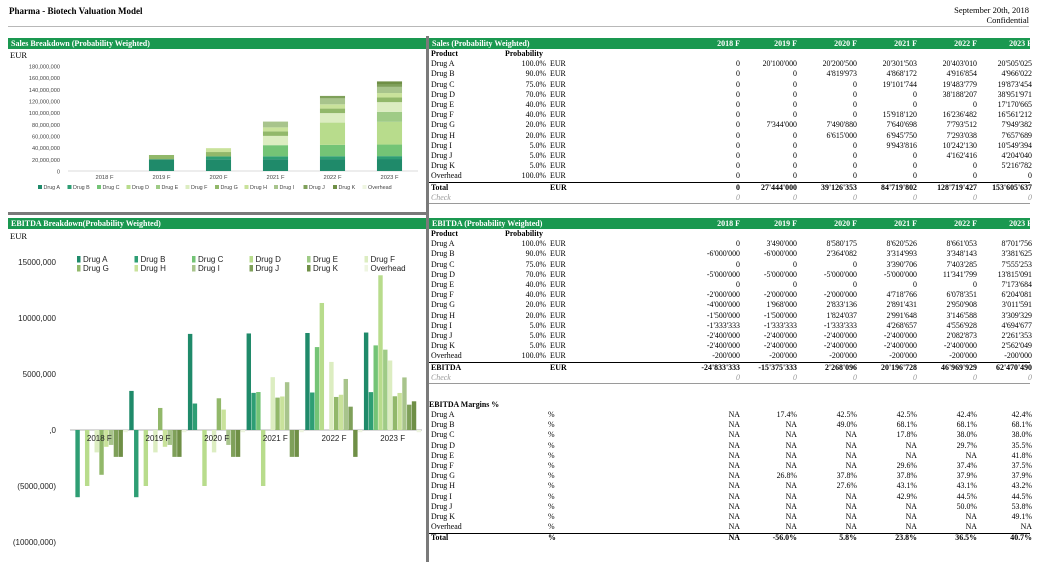  Describe the element at coordinates (1016, 166) in the screenshot. I see `value-cell: 5'216'782` at that location.